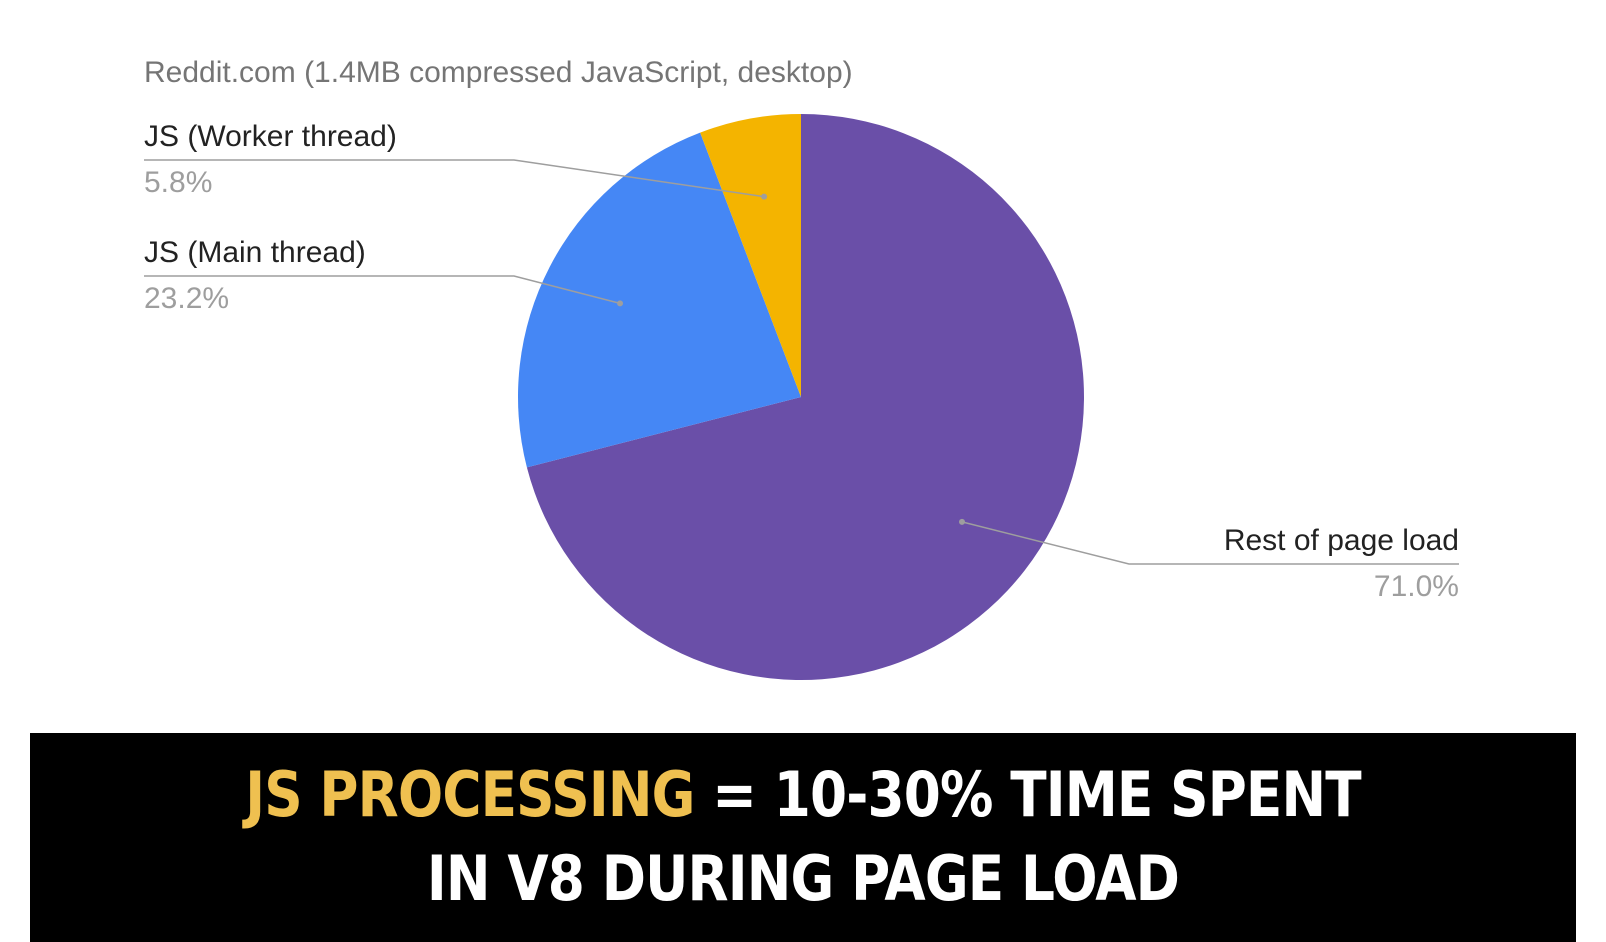 This screenshot has height=942, width=1606. I want to click on pie-slice-js-main-thread, so click(659, 300).